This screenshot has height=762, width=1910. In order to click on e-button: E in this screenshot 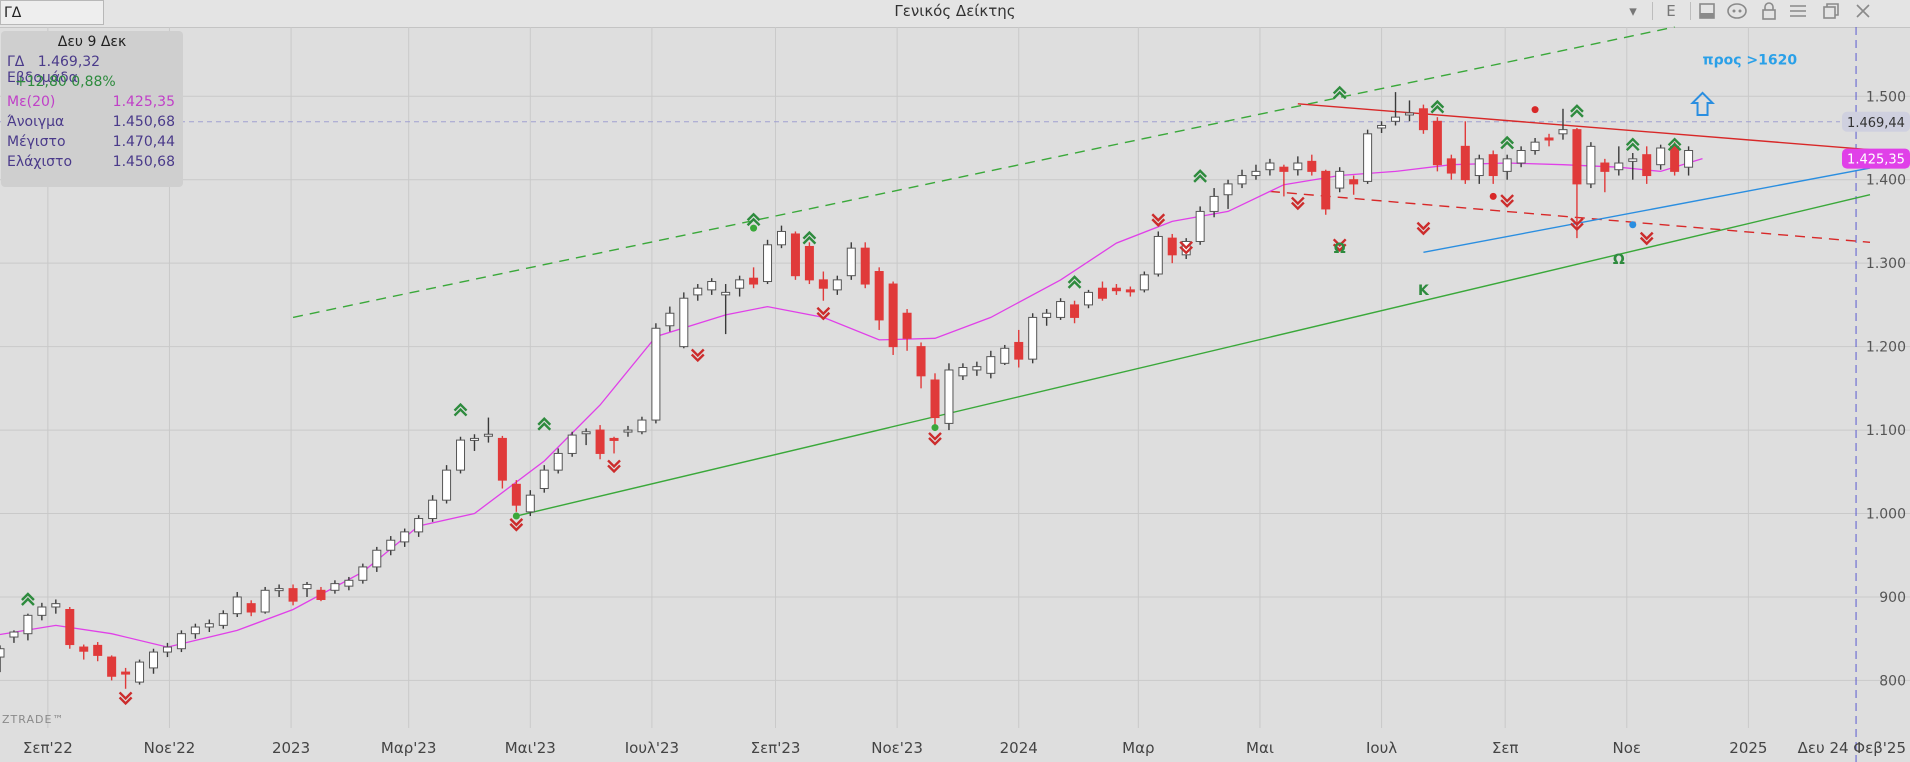, I will do `click(1671, 11)`.